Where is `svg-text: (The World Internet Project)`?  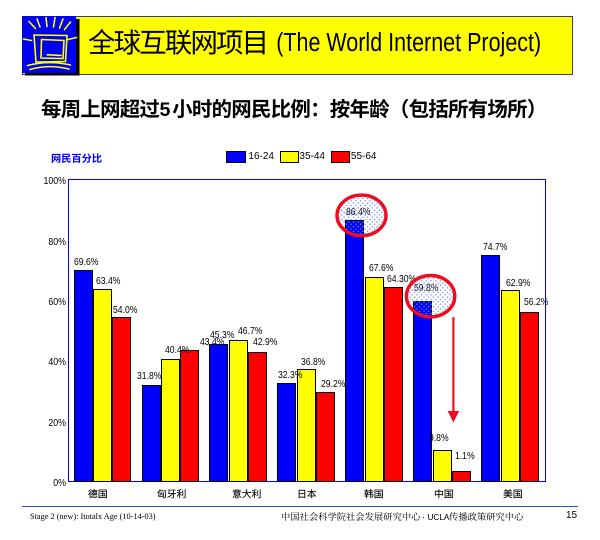 svg-text: (The World Internet Project) is located at coordinates (408, 42).